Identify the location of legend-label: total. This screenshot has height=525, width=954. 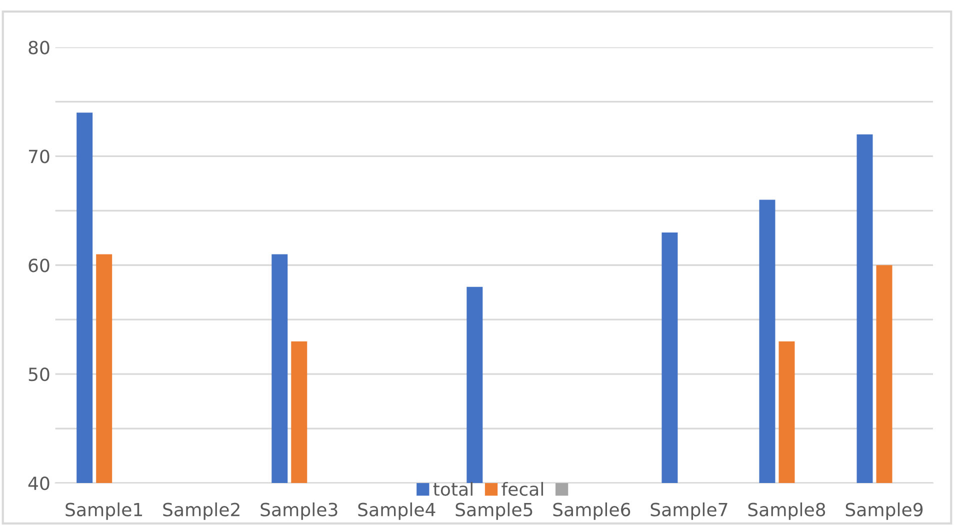
(452, 489).